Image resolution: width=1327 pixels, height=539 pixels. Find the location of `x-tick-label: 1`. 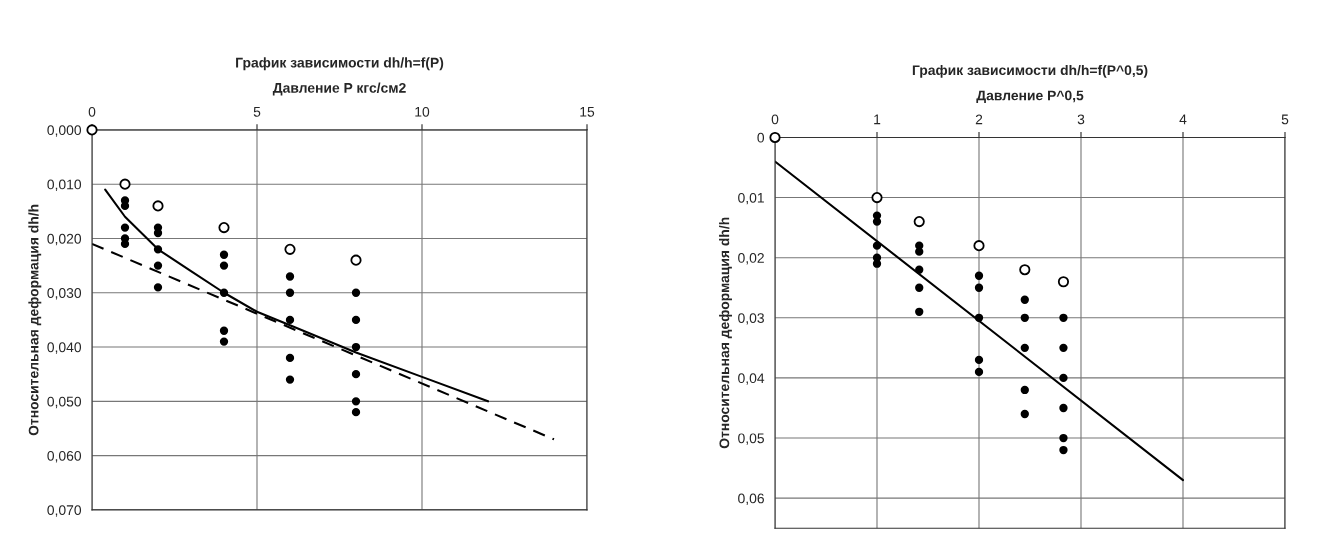

x-tick-label: 1 is located at coordinates (877, 119).